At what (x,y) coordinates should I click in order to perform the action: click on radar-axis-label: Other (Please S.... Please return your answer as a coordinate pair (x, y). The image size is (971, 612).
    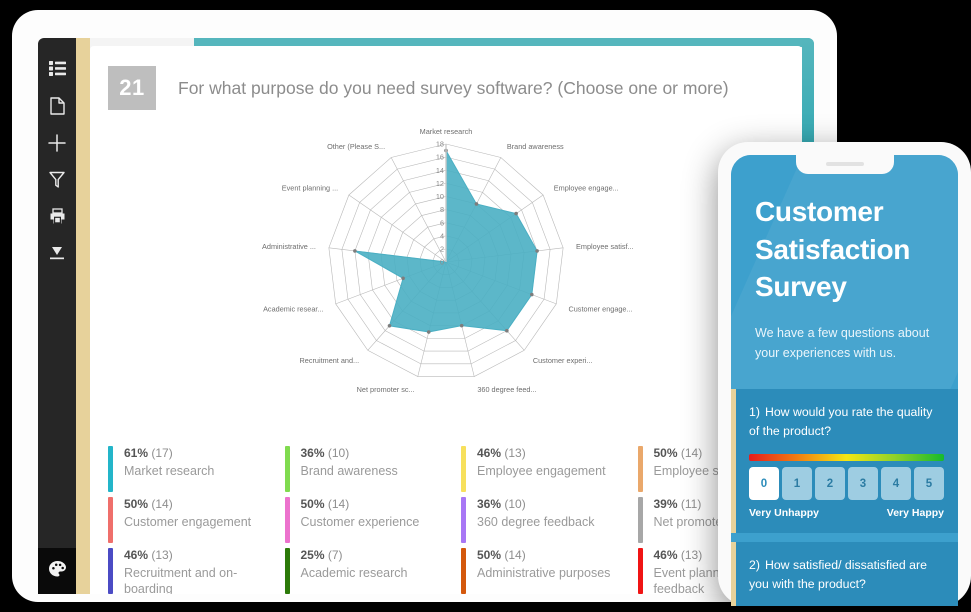
    Looking at the image, I should click on (356, 146).